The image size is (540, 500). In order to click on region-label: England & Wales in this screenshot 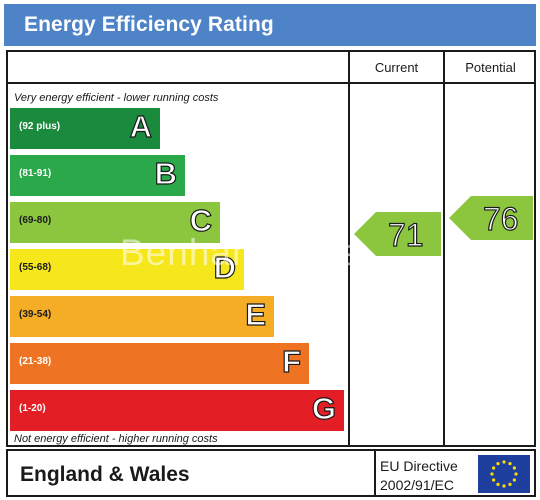, I will do `click(105, 474)`.